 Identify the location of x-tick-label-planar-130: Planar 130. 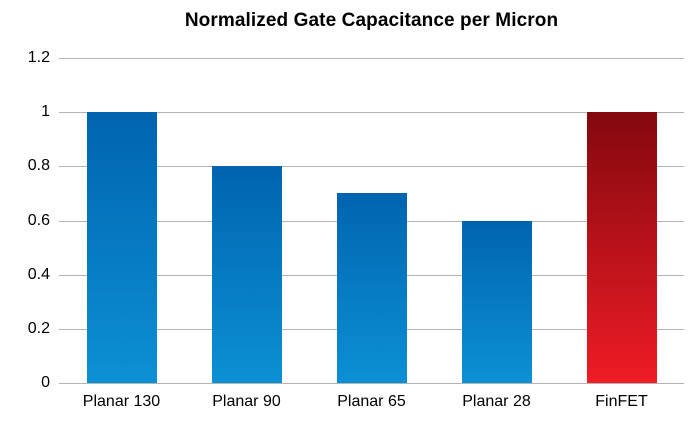
(121, 401).